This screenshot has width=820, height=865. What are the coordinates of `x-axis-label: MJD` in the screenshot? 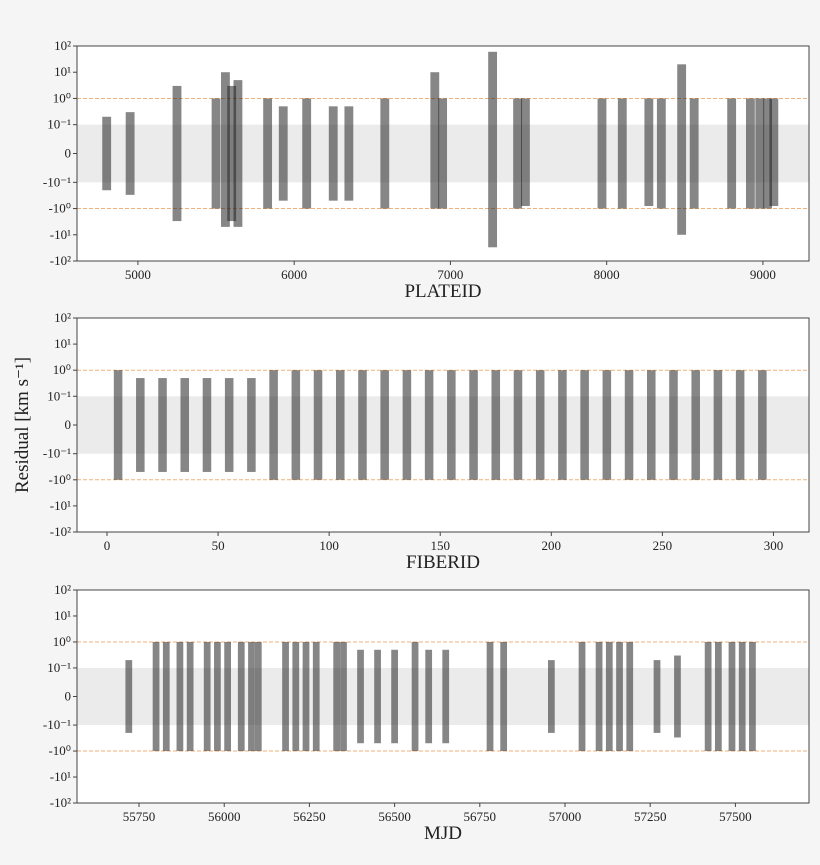 It's located at (443, 833).